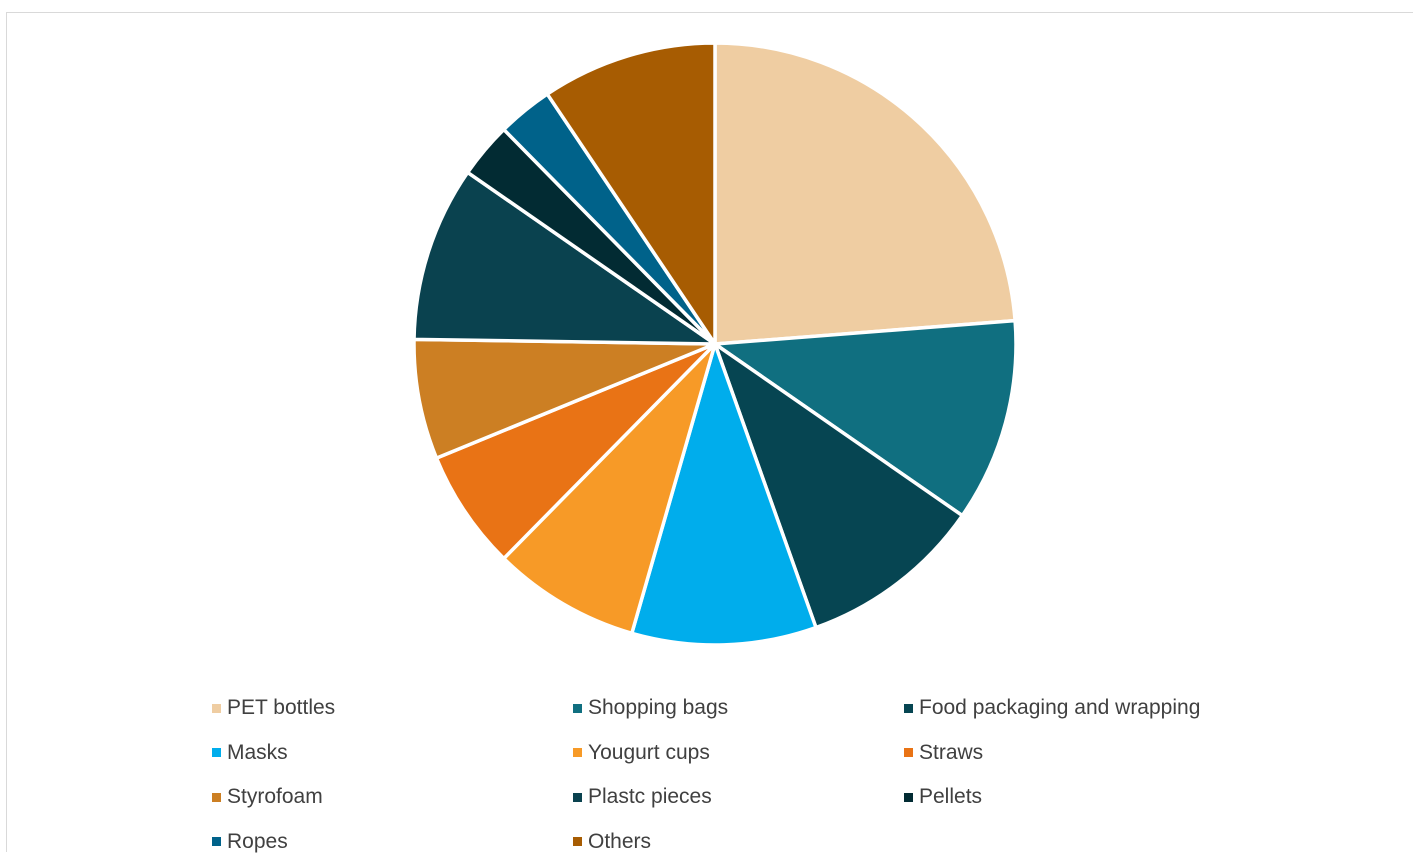  Describe the element at coordinates (620, 841) in the screenshot. I see `legend-label: Others` at that location.